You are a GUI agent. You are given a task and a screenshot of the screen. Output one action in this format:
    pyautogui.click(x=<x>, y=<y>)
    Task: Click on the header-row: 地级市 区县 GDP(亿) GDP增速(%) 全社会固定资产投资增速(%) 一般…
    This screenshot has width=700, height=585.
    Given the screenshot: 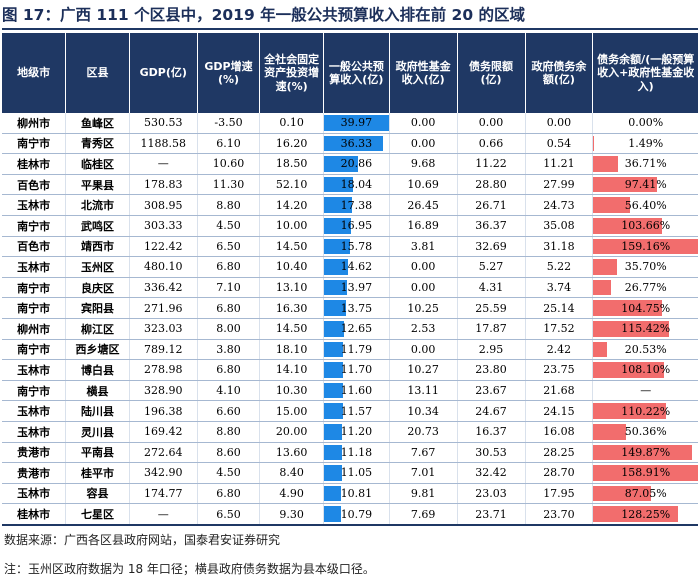 What is the action you would take?
    pyautogui.click(x=350, y=73)
    